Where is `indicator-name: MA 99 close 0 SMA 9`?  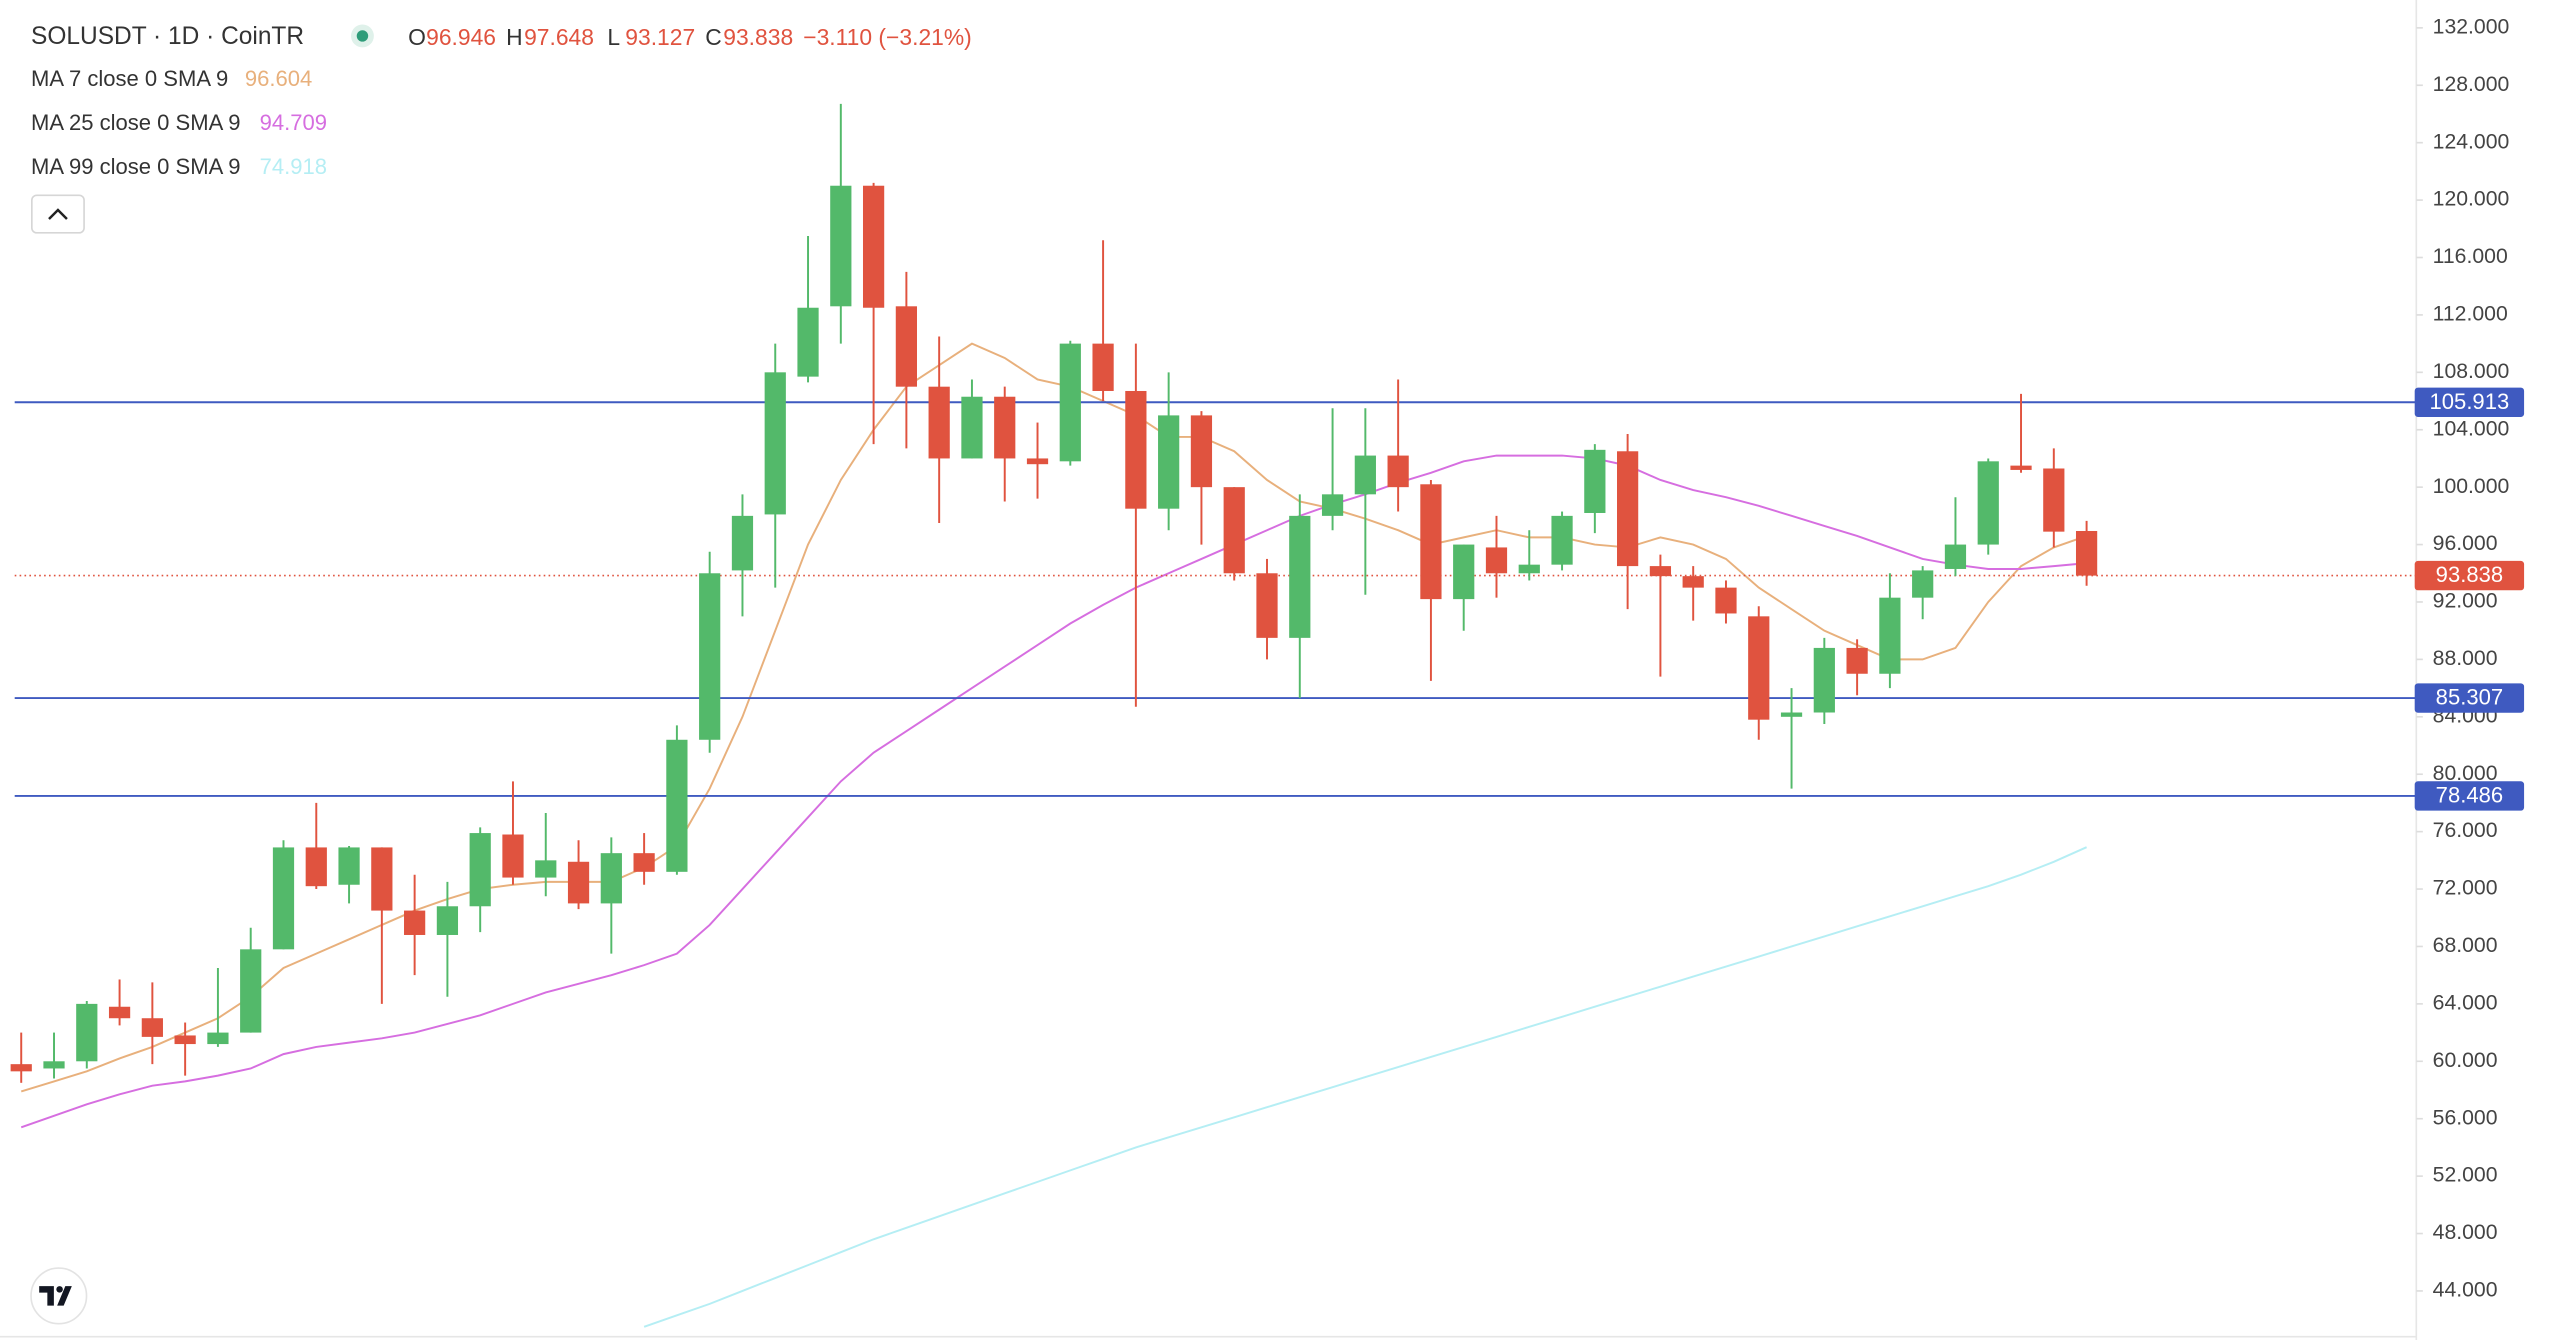
indicator-name: MA 99 close 0 SMA 9 is located at coordinates (135, 166).